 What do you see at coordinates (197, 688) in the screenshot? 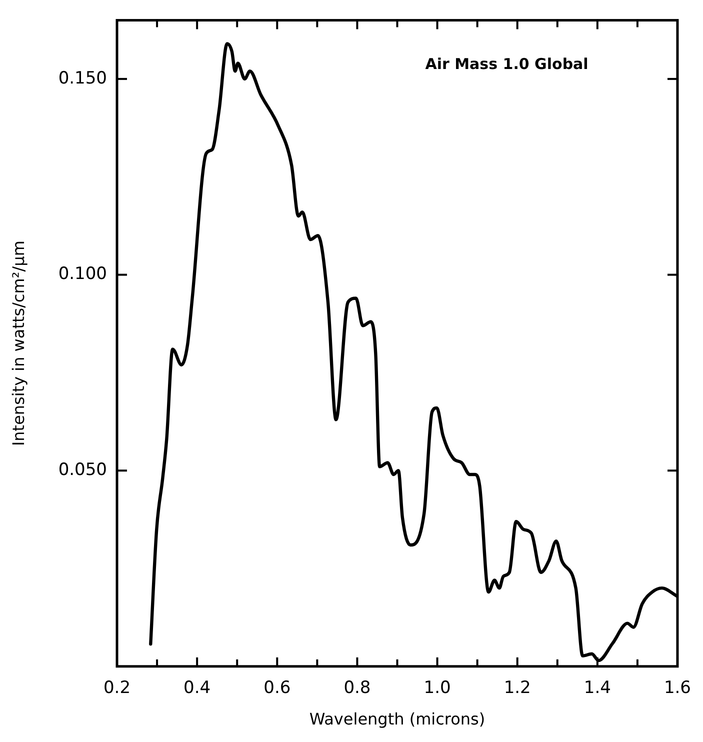
I see `x-tick-label: 0.4` at bounding box center [197, 688].